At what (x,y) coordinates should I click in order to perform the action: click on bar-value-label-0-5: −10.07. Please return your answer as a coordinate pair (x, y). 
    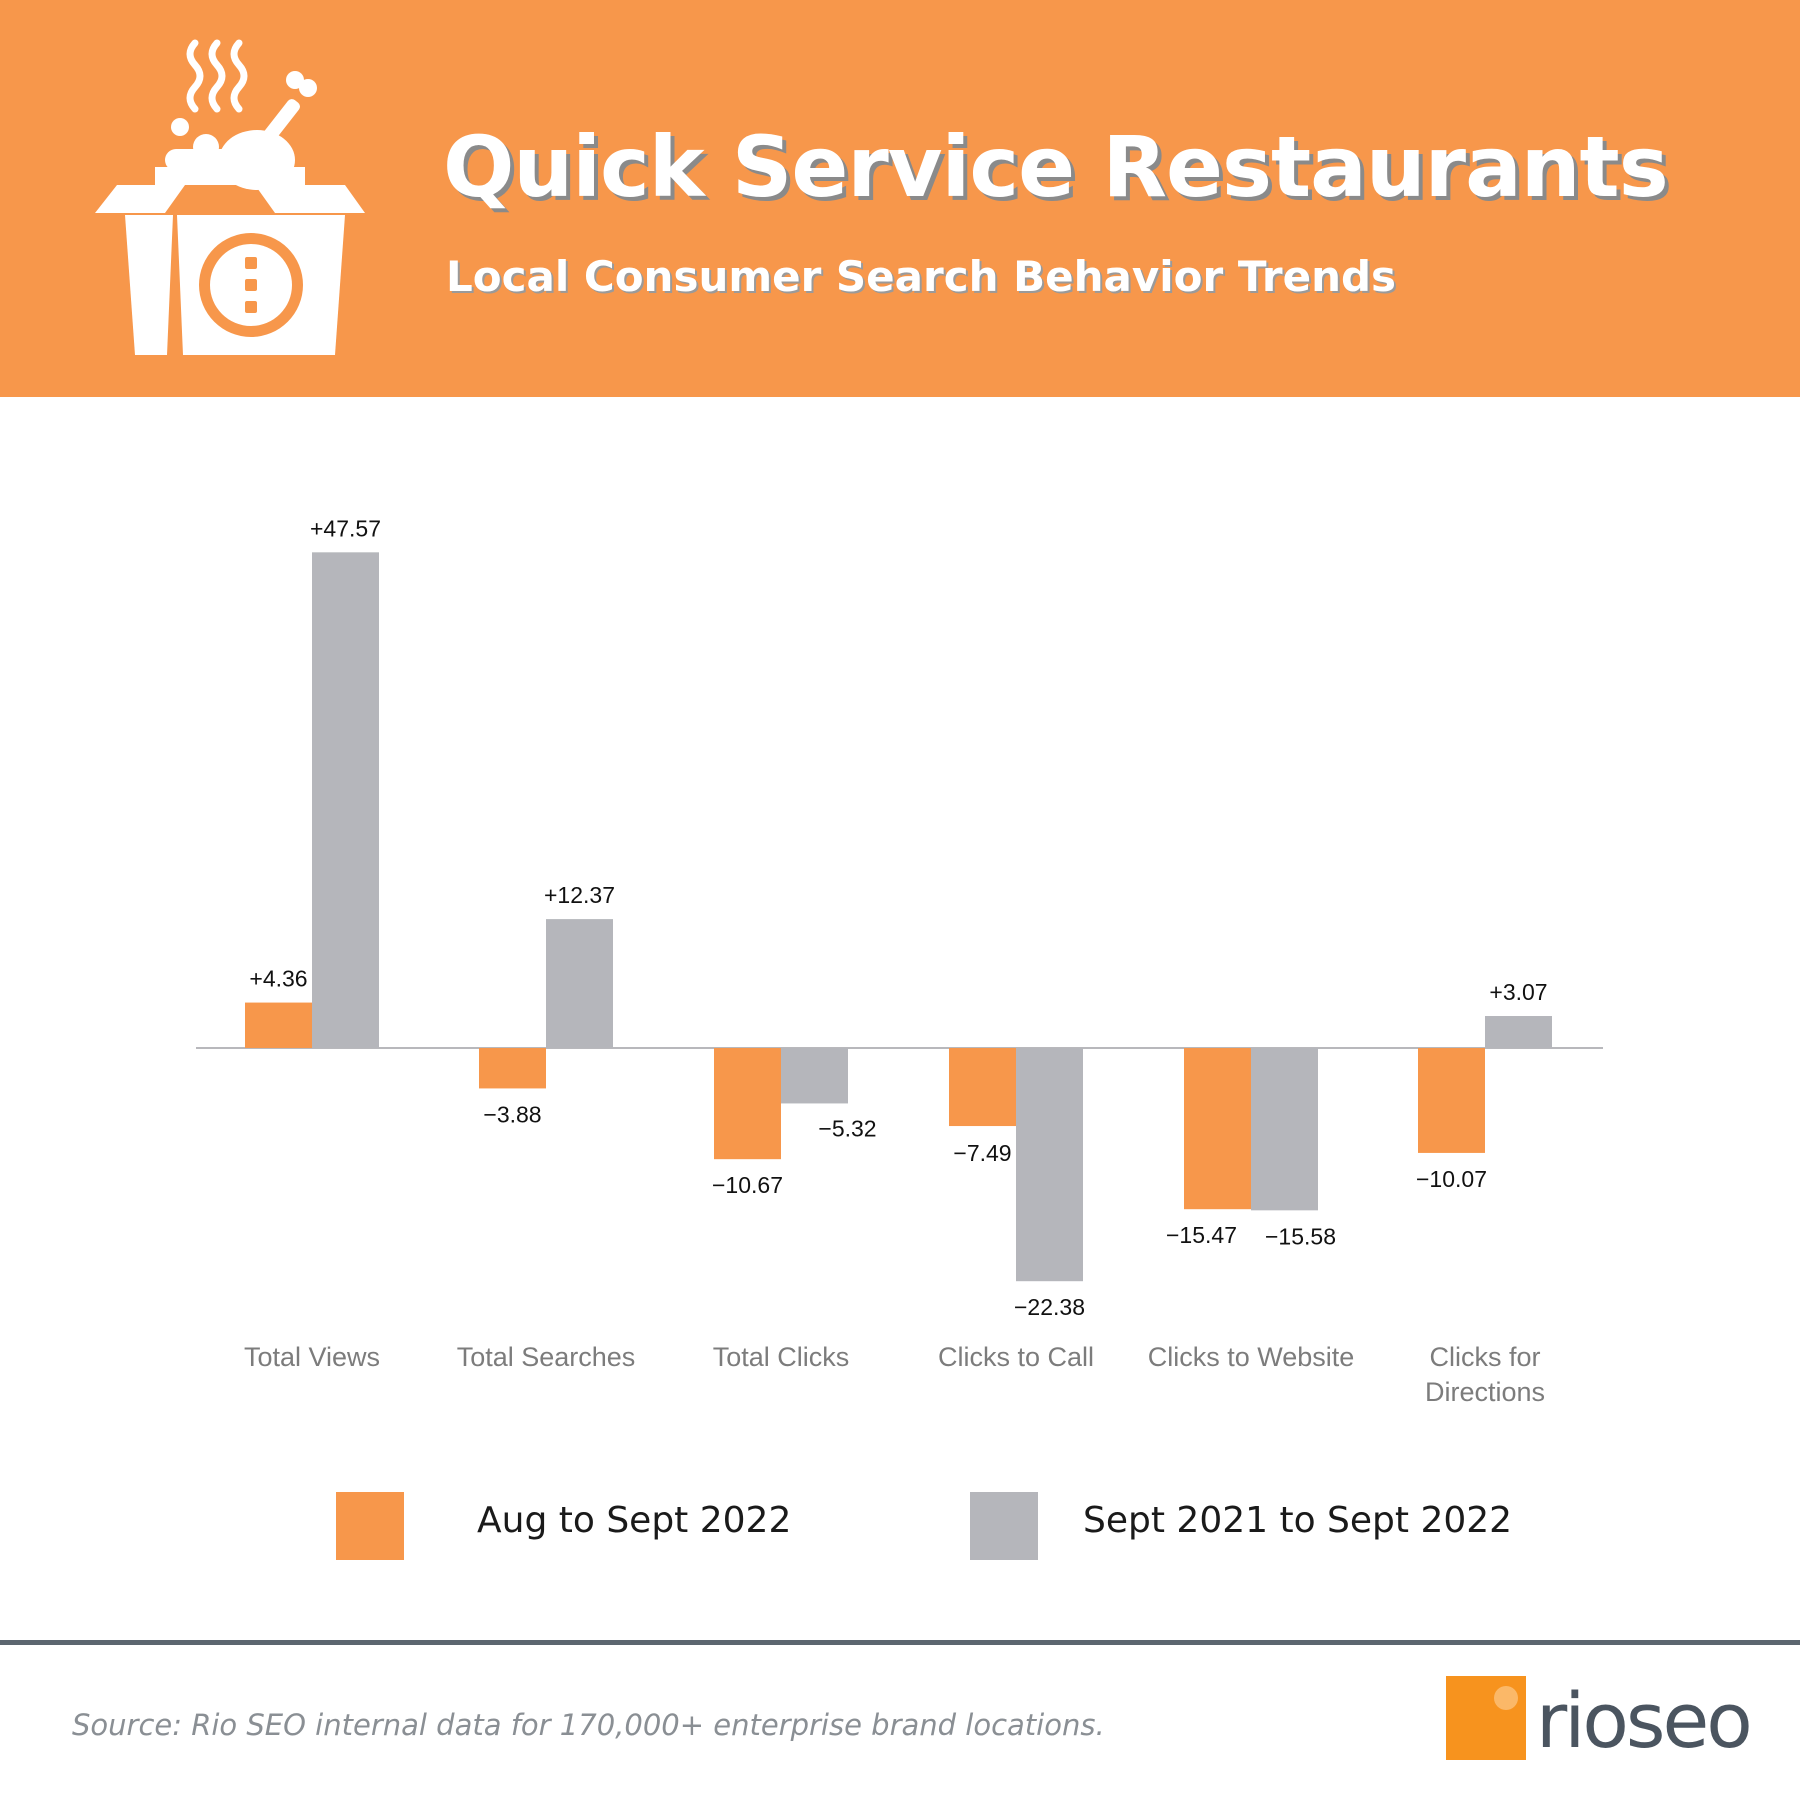
    Looking at the image, I should click on (1451, 1179).